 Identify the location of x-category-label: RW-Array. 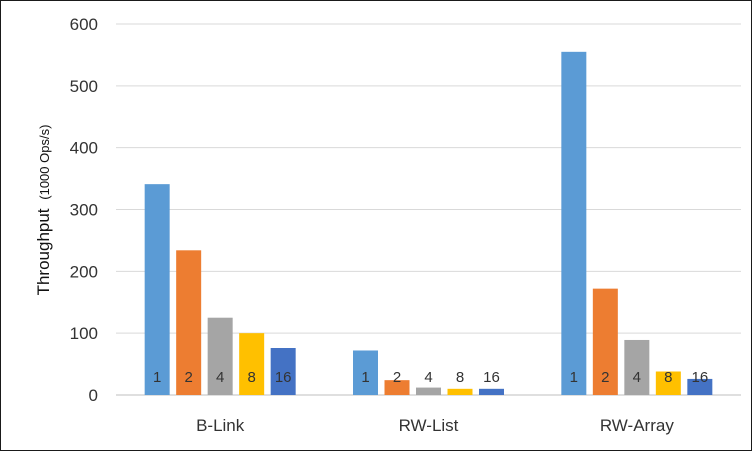
(637, 425).